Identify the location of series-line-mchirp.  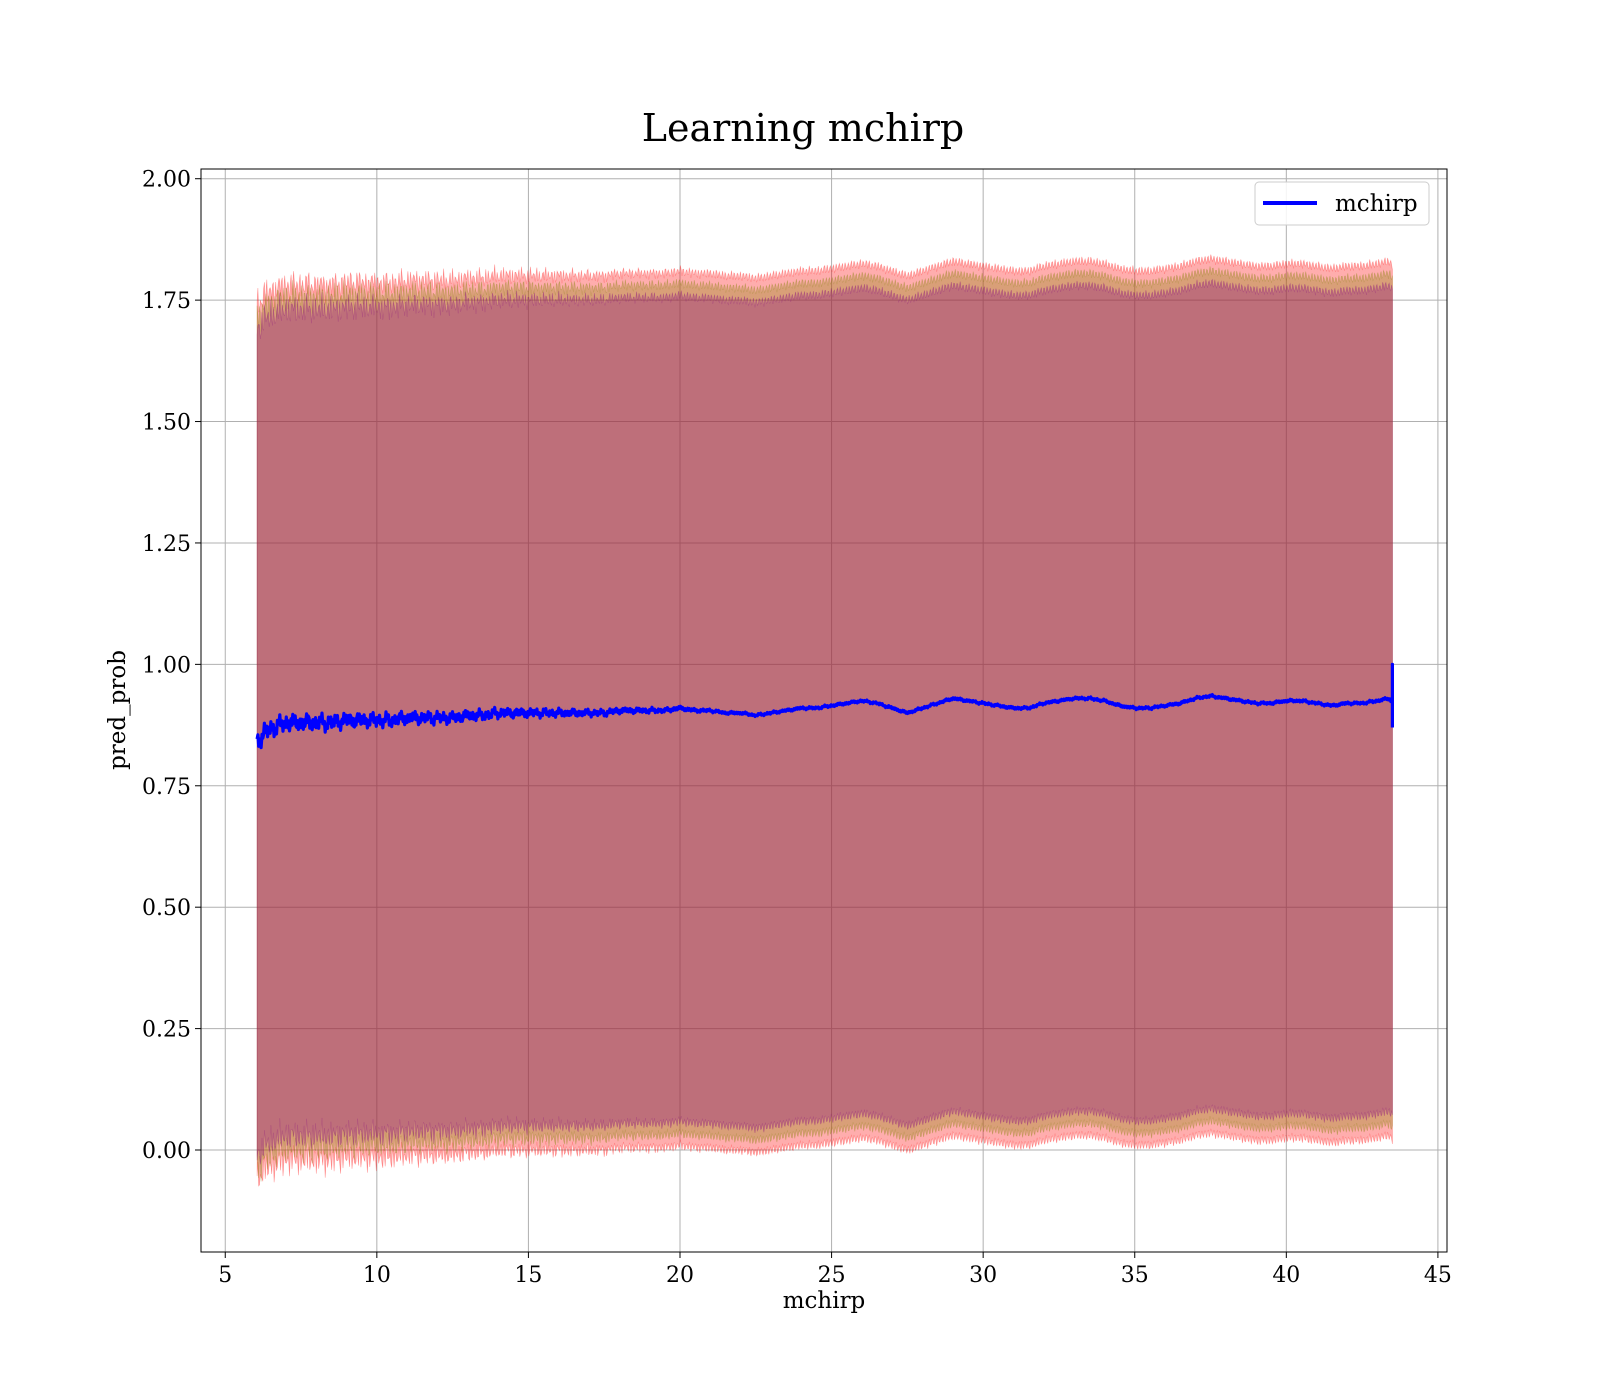
(824, 706).